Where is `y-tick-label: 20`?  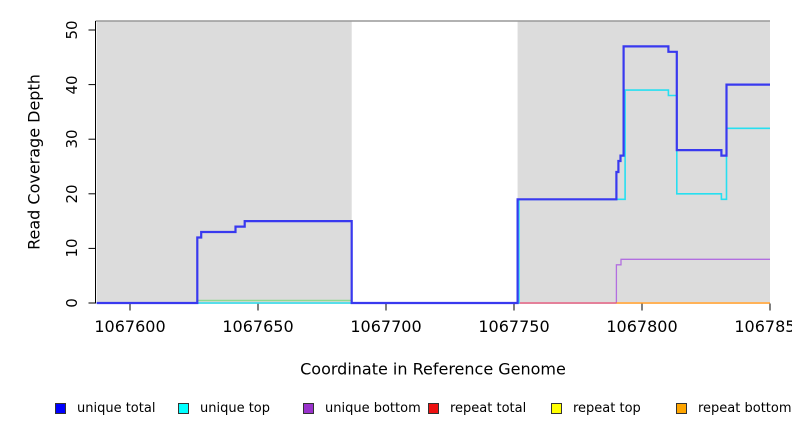 y-tick-label: 20 is located at coordinates (72, 194).